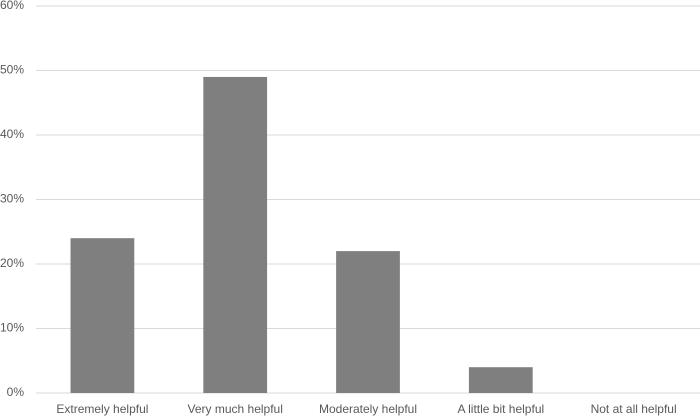 The width and height of the screenshot is (700, 417). Describe the element at coordinates (102, 409) in the screenshot. I see `x-tick-label: Extremely helpful` at that location.